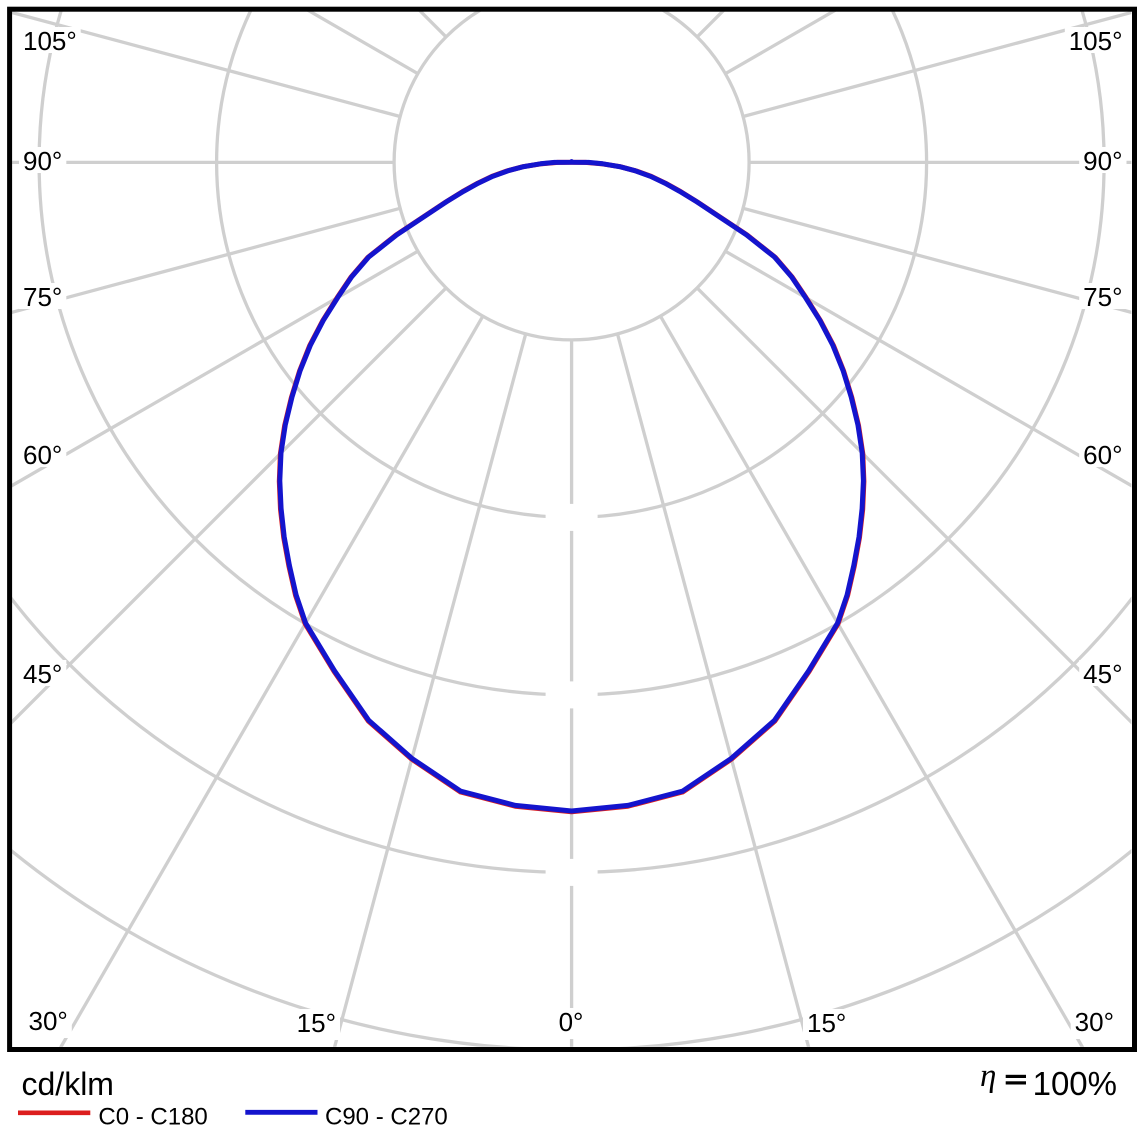 The width and height of the screenshot is (1143, 1143). Describe the element at coordinates (988, 1076) in the screenshot. I see `svg-text: η` at that location.